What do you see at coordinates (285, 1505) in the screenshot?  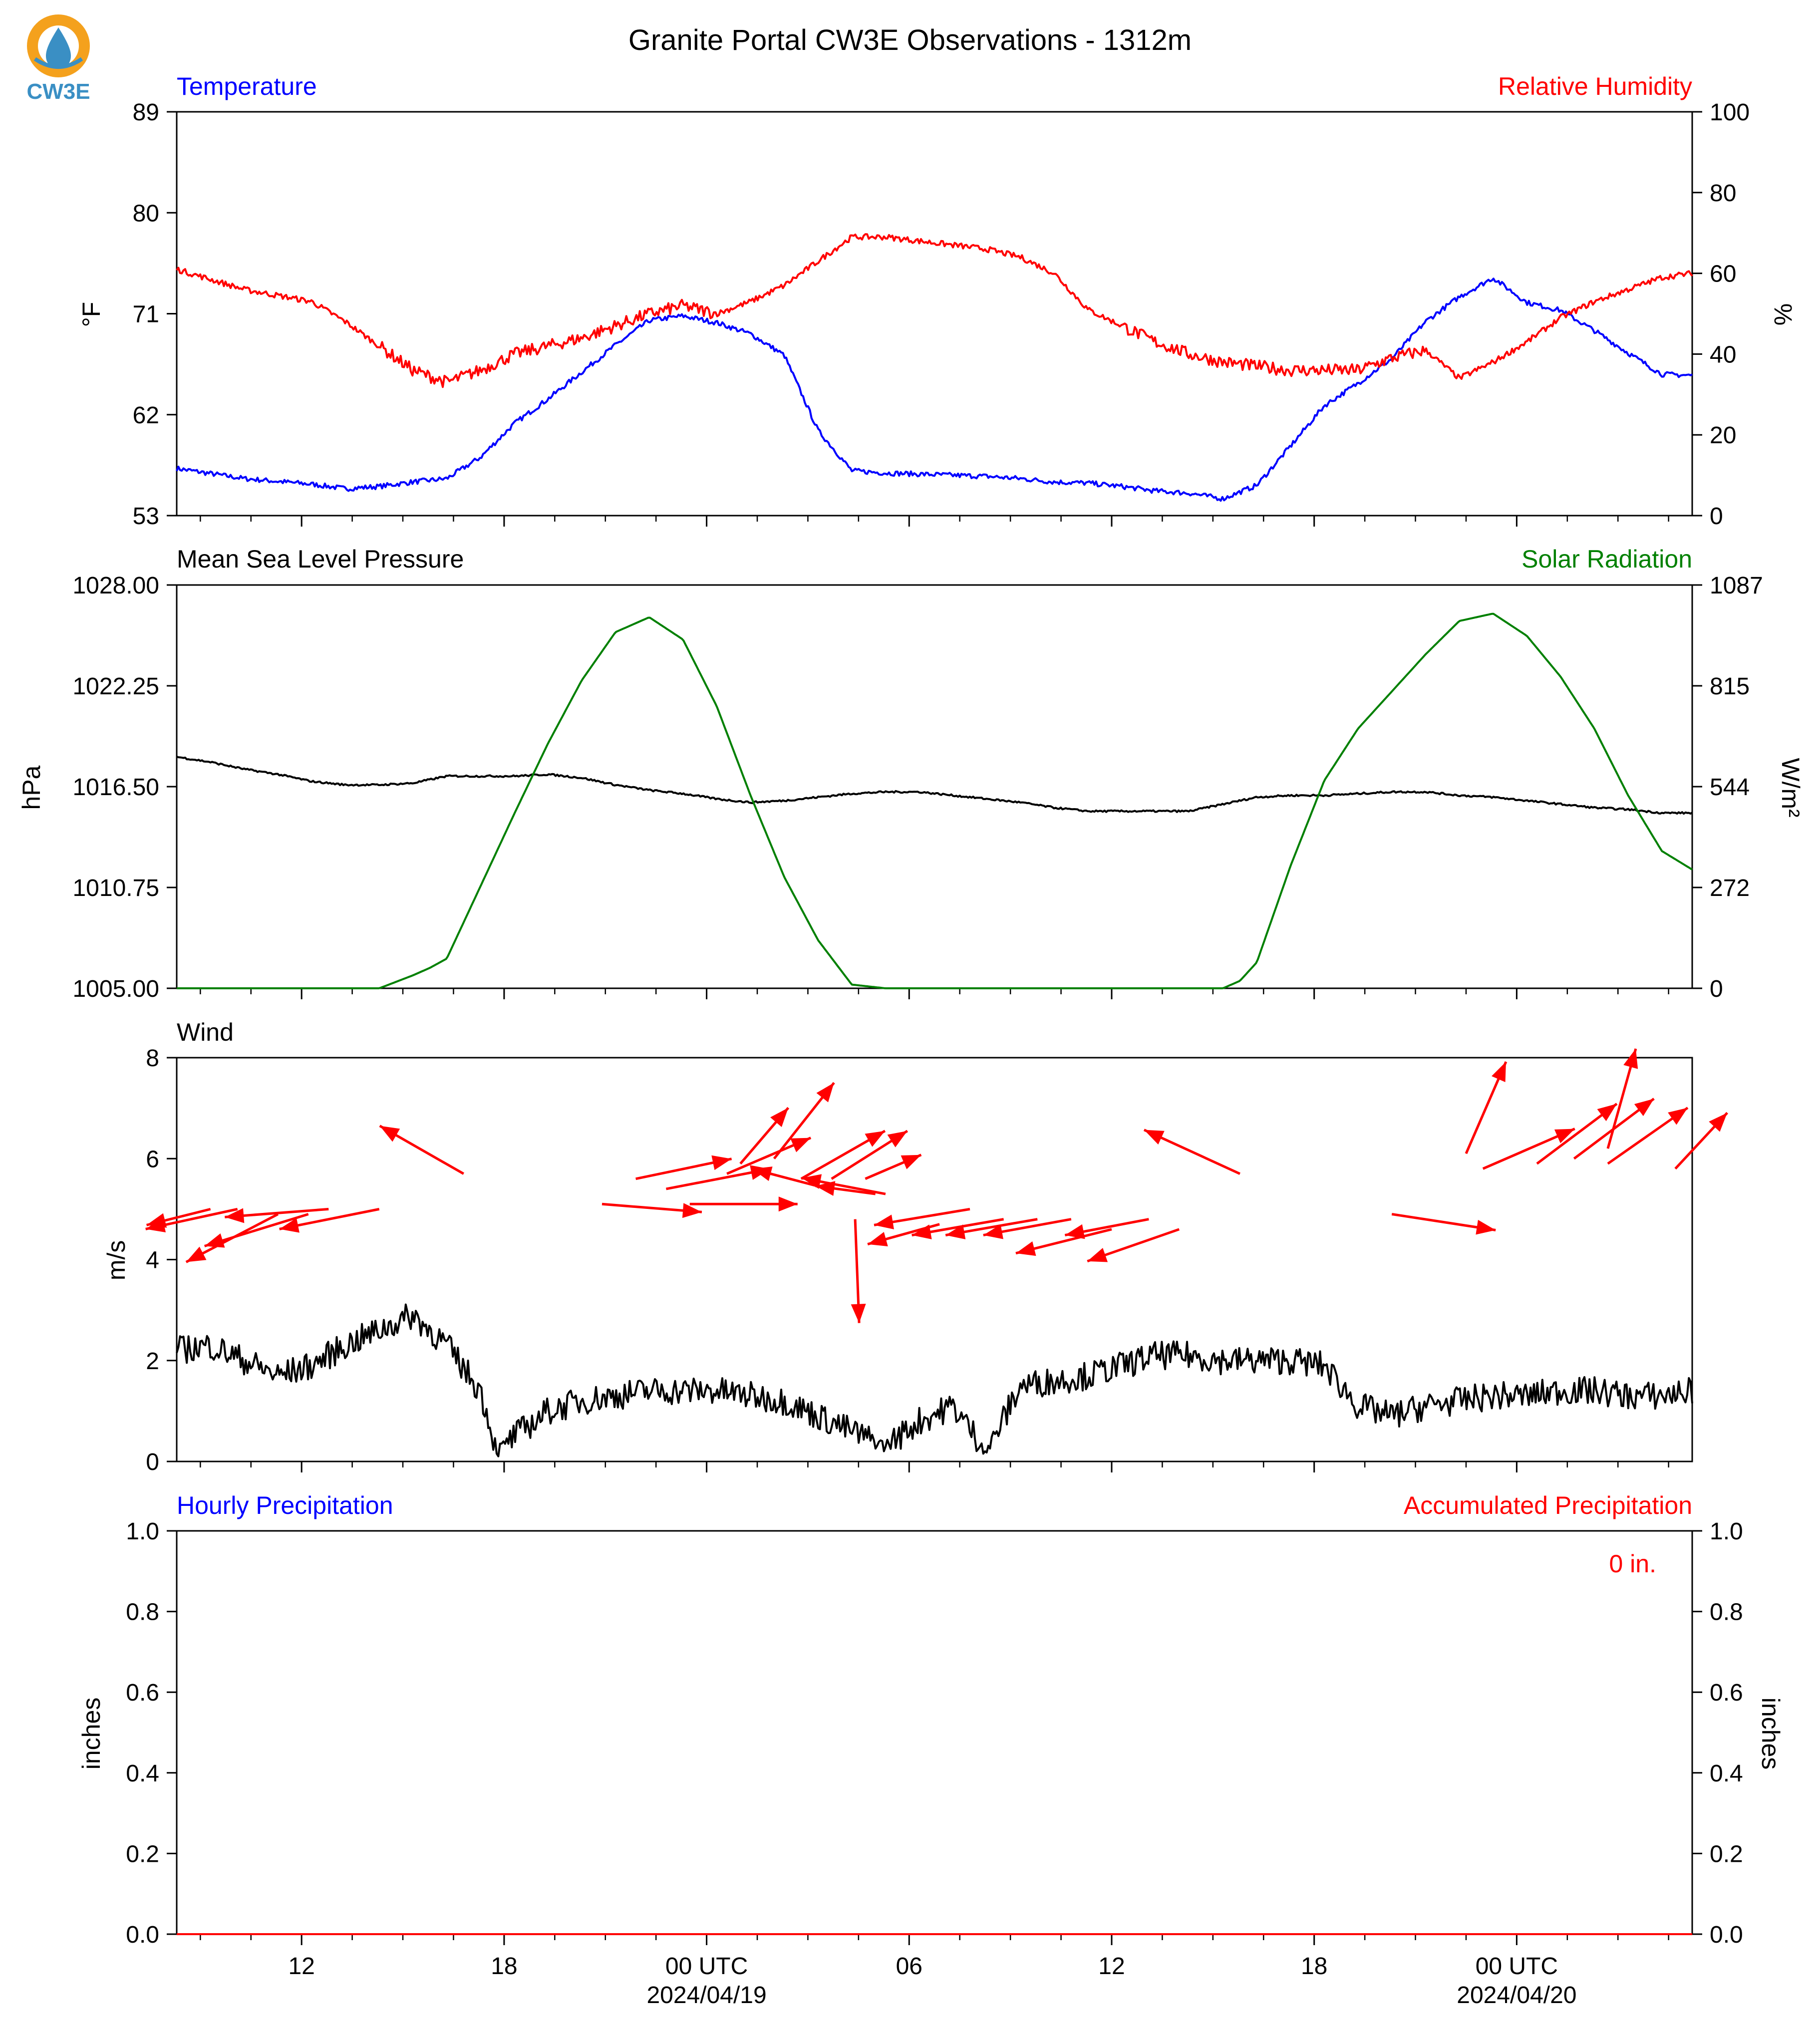 I see `hourly-precip-title: Hourly Precipitation` at bounding box center [285, 1505].